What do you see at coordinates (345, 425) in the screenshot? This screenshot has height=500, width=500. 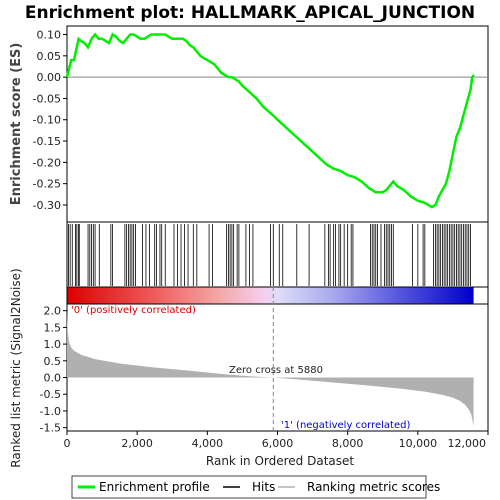 I see `negative-correlation-label: '1' (negatively correlated)` at bounding box center [345, 425].